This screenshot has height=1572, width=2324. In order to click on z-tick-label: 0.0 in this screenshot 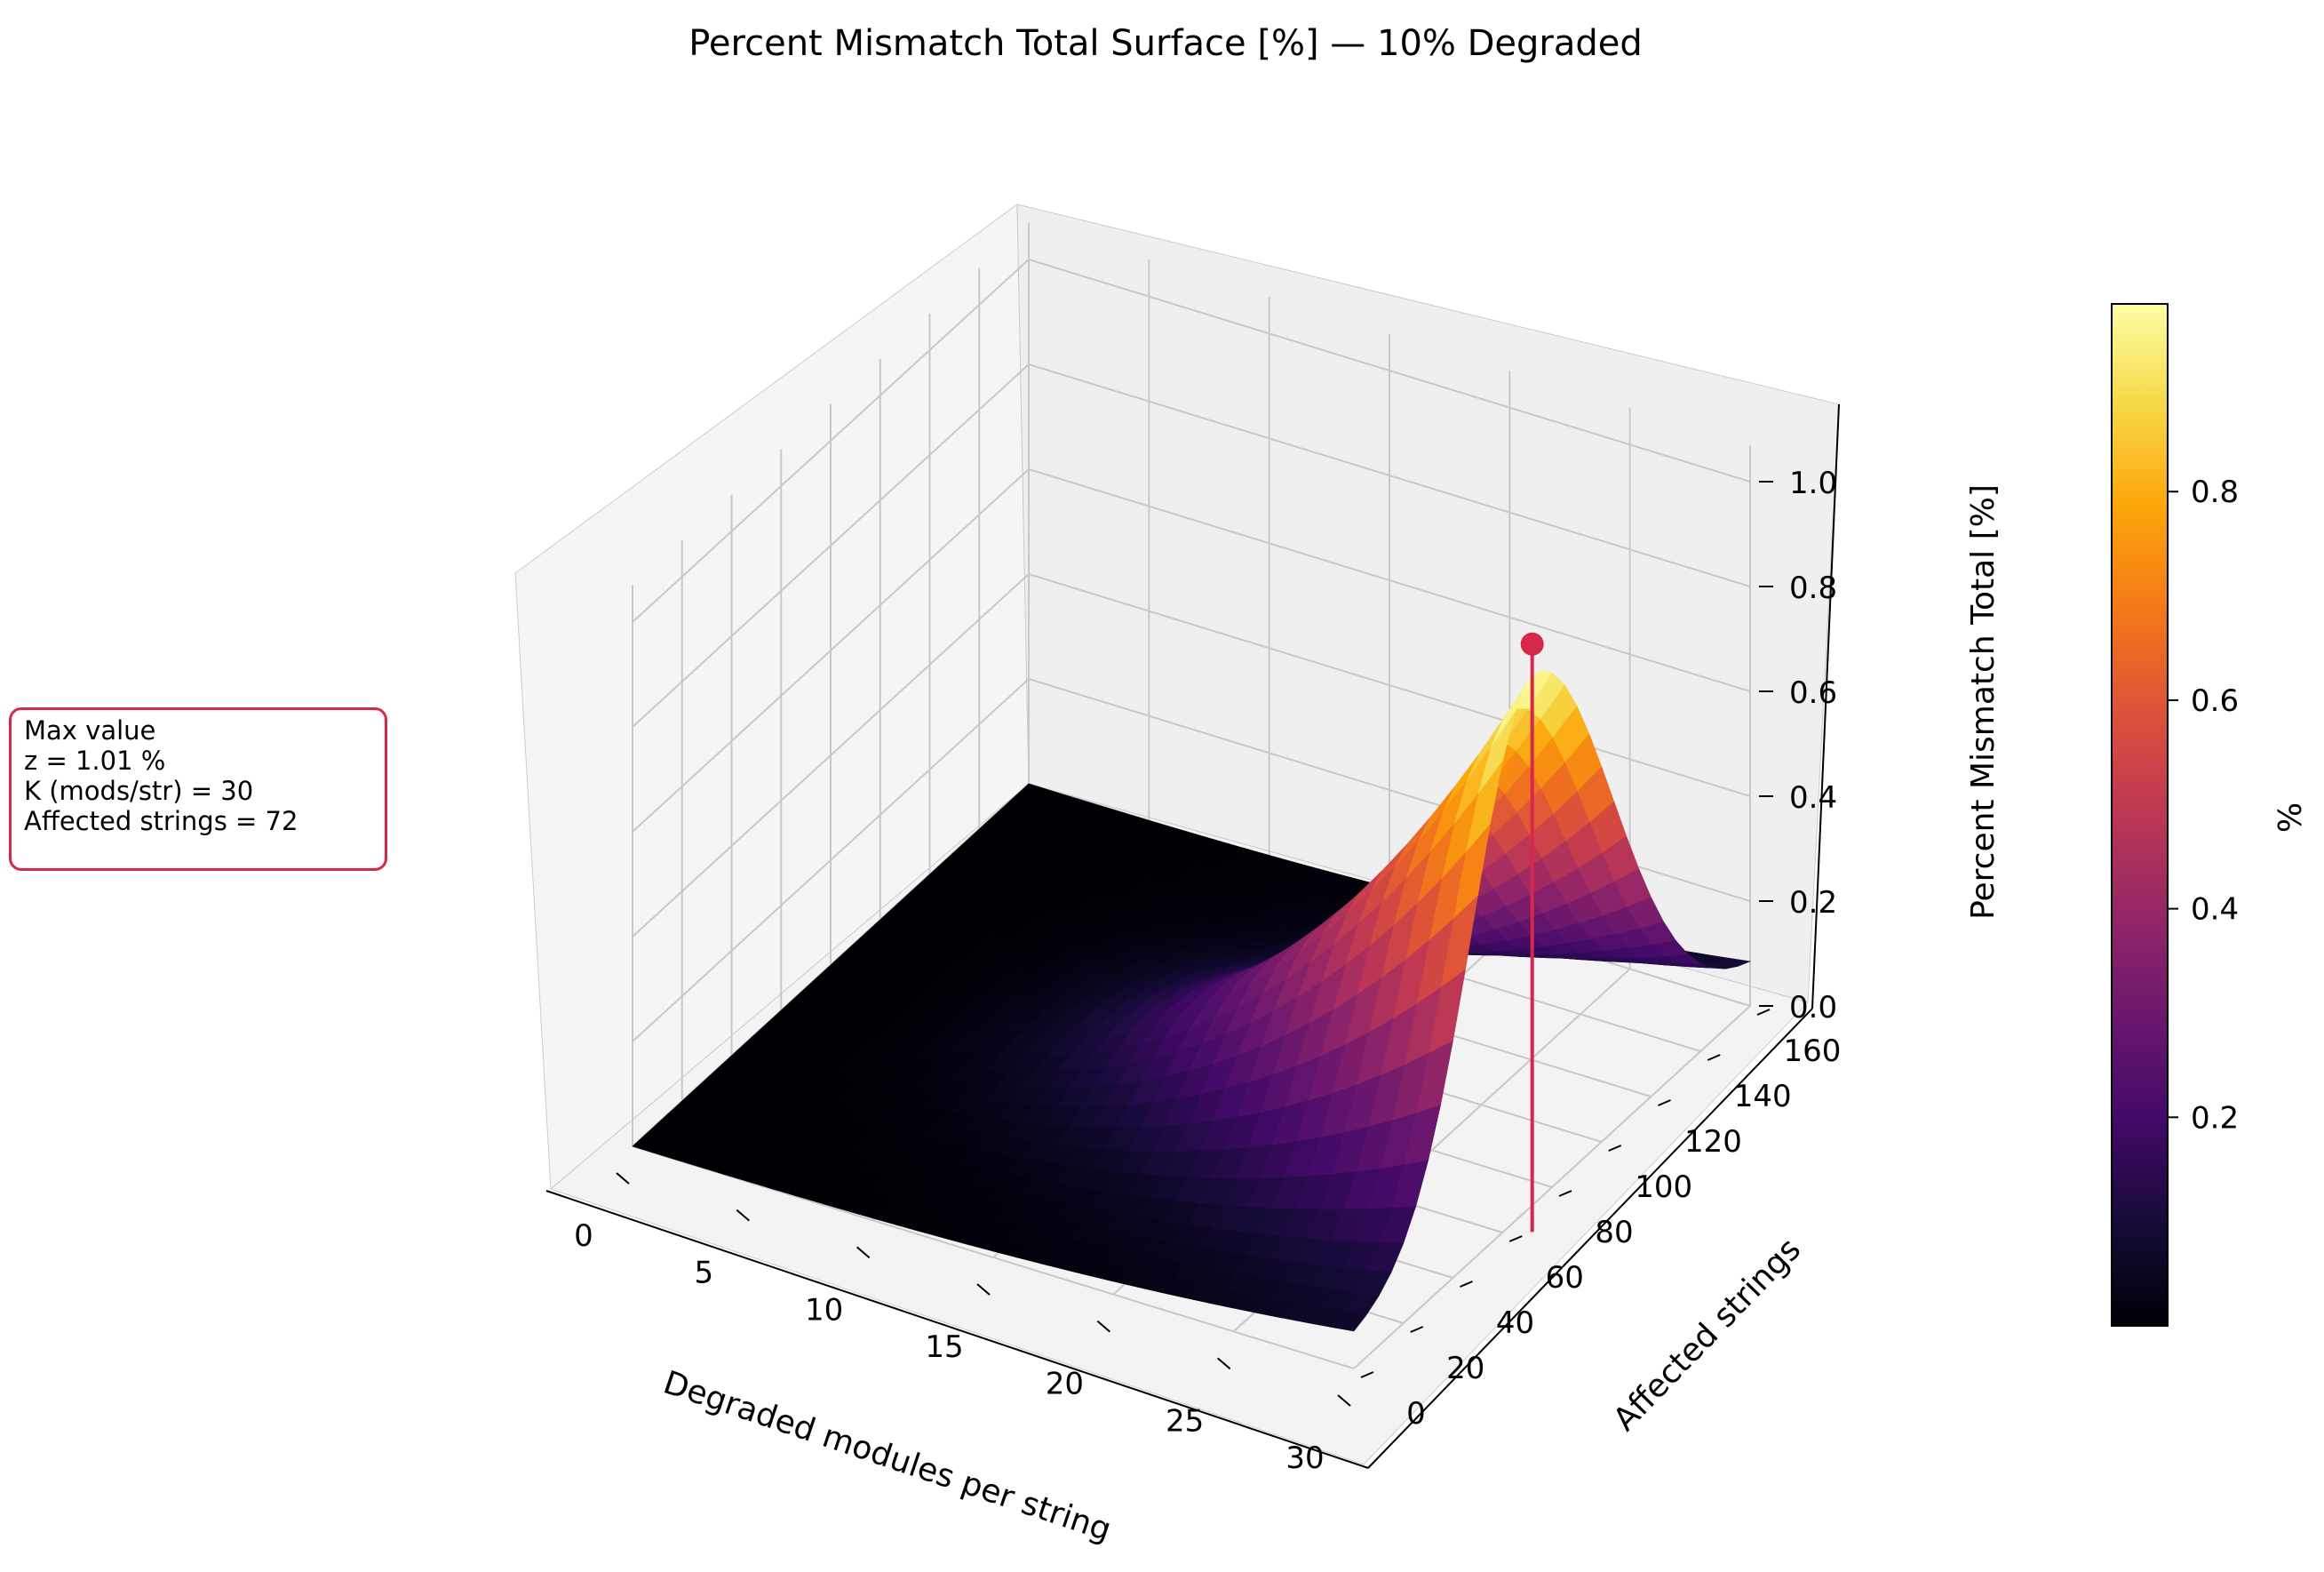, I will do `click(1813, 1007)`.